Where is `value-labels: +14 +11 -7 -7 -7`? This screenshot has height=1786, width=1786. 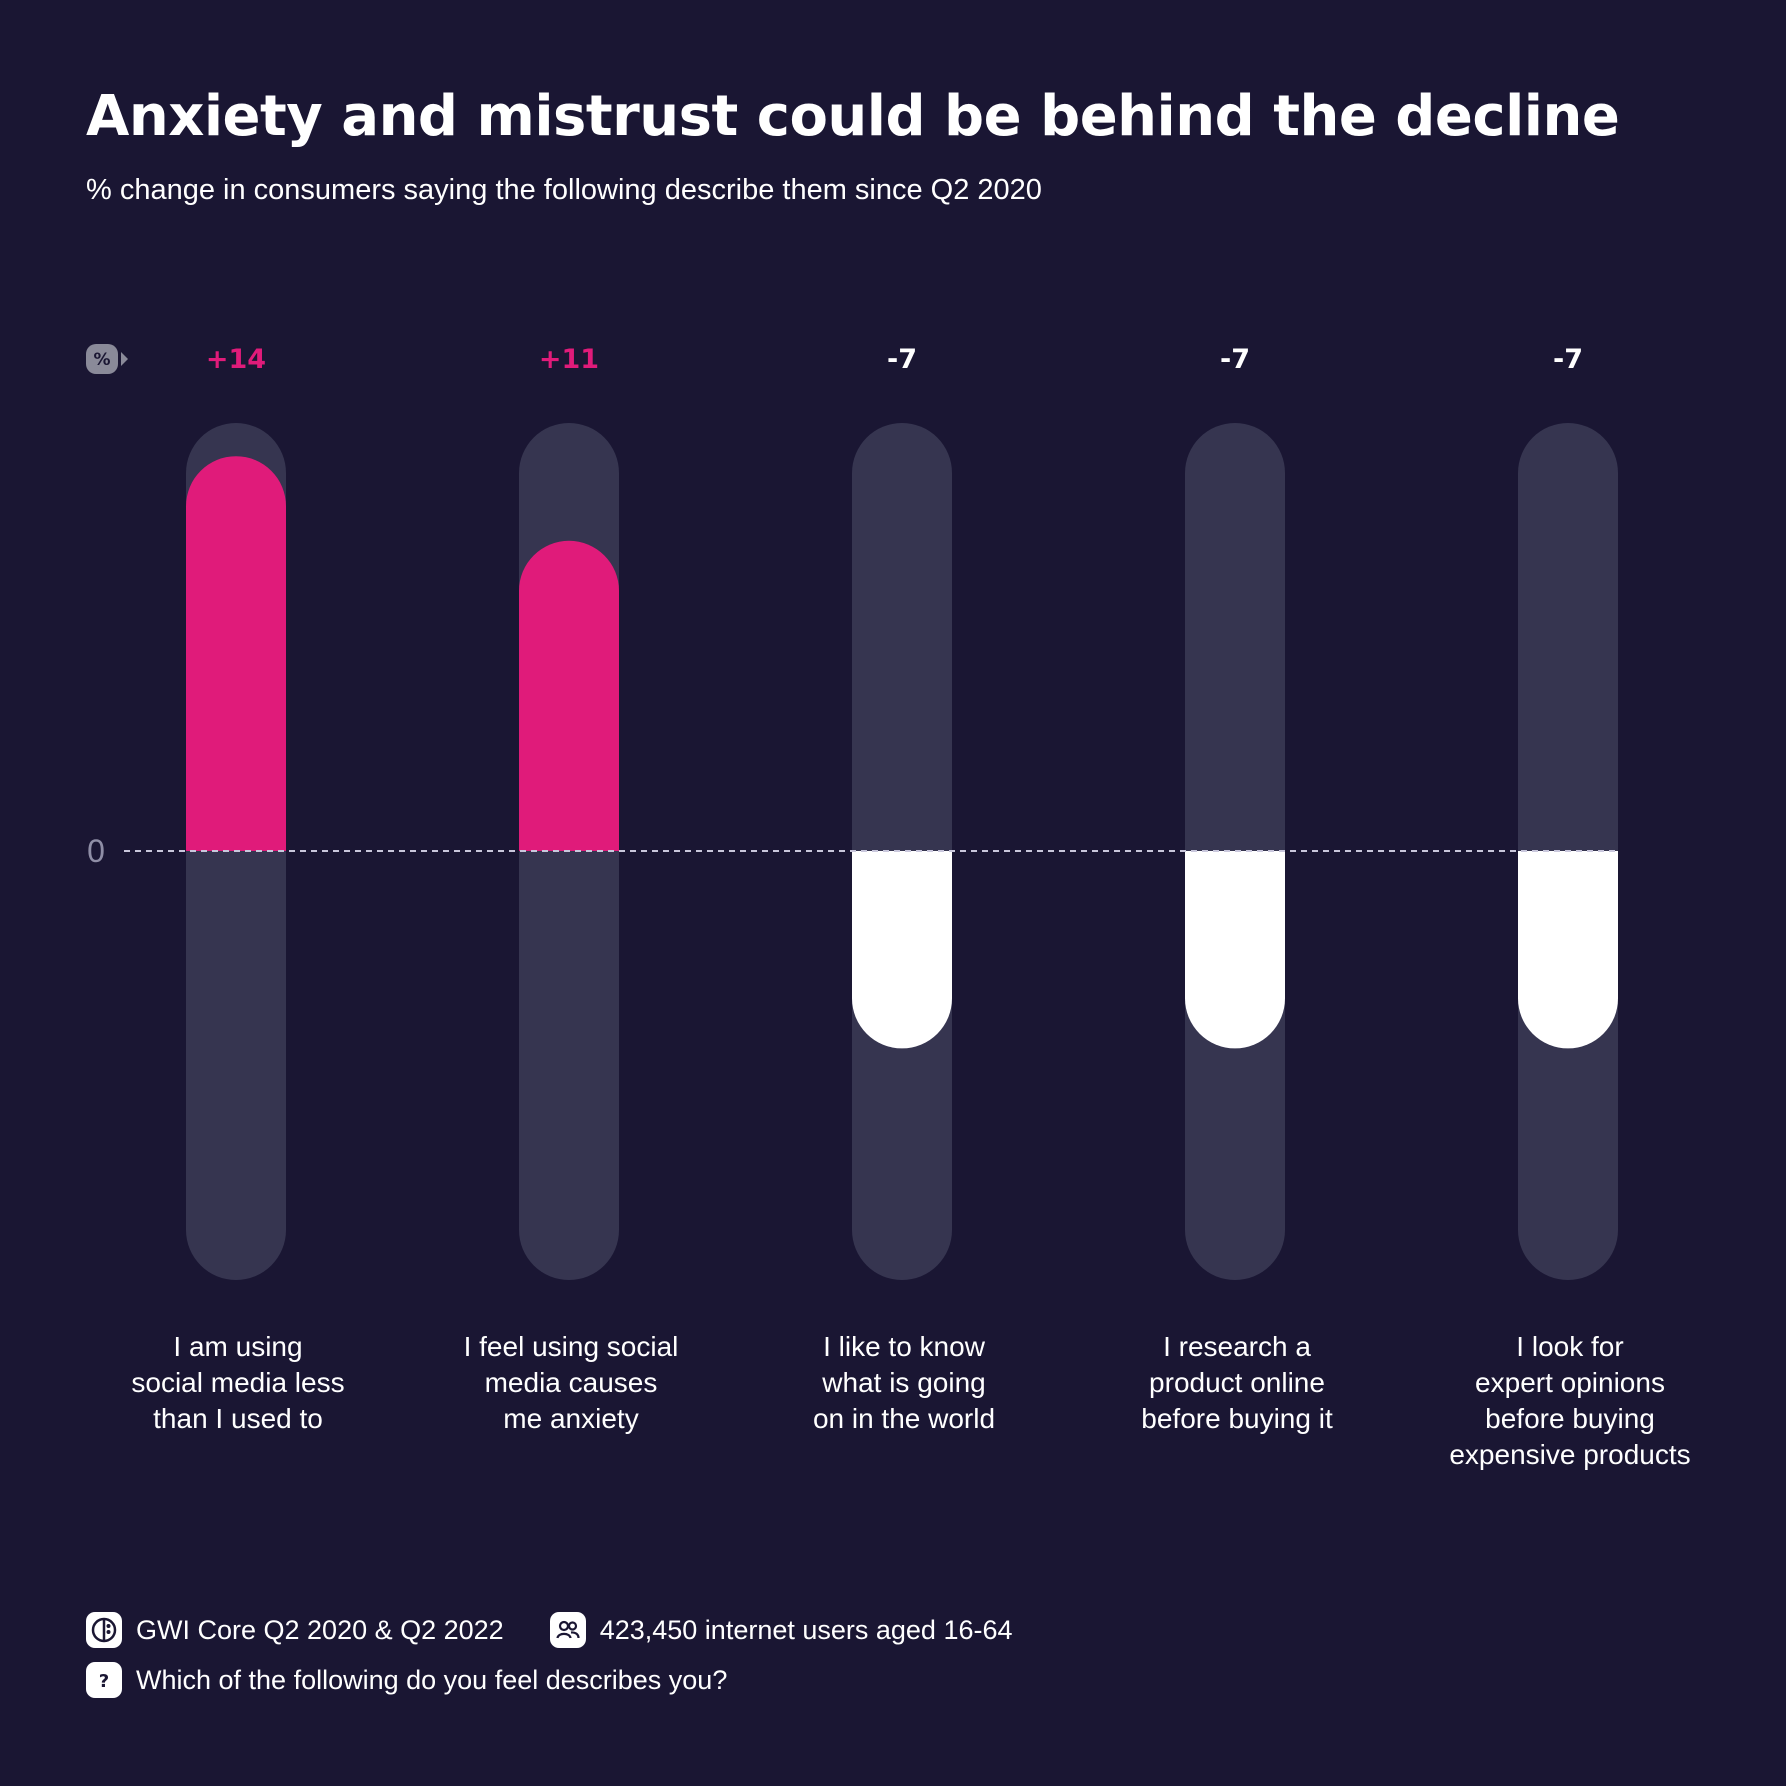
value-labels: +14 +11 -7 -7 -7 is located at coordinates (894, 359).